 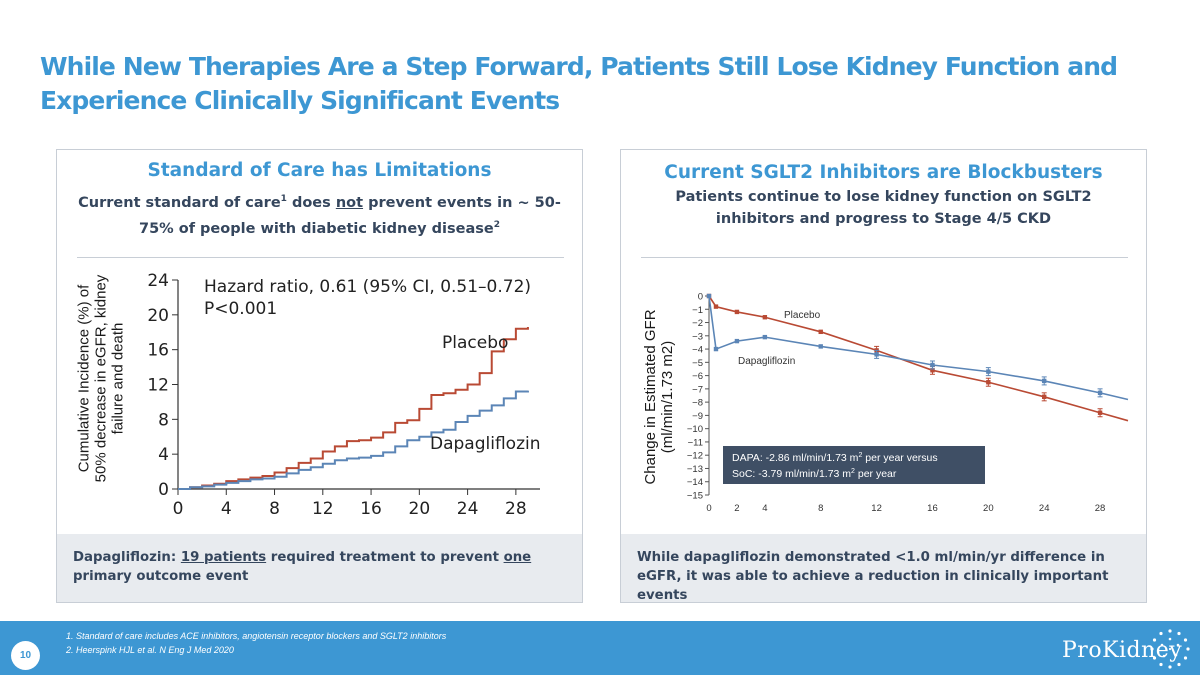 What do you see at coordinates (367, 287) in the screenshot?
I see `hazard-ratio-annotation: Hazard ratio, 0.61 (95% CI, 0.51–0.72)` at bounding box center [367, 287].